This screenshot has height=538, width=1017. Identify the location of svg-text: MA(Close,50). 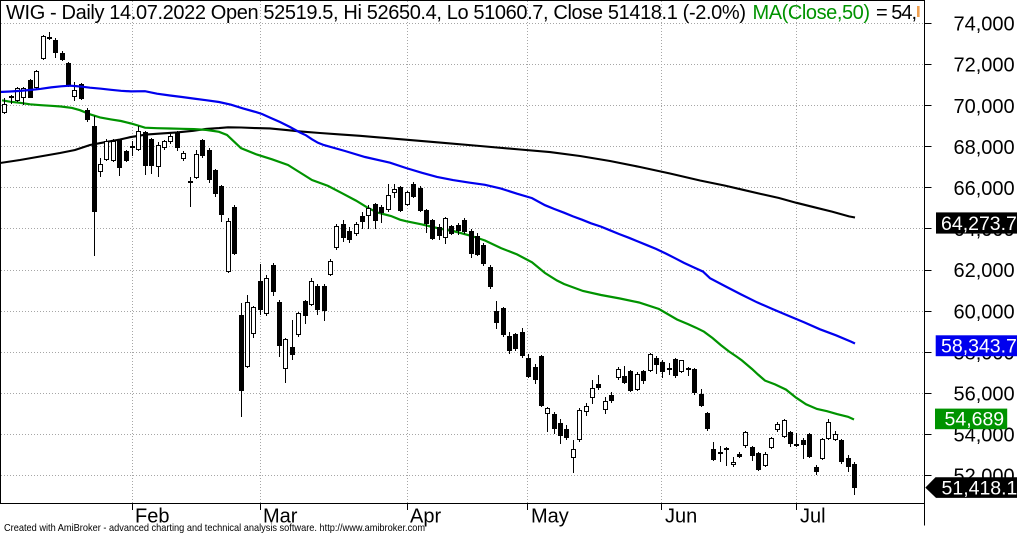
(812, 13).